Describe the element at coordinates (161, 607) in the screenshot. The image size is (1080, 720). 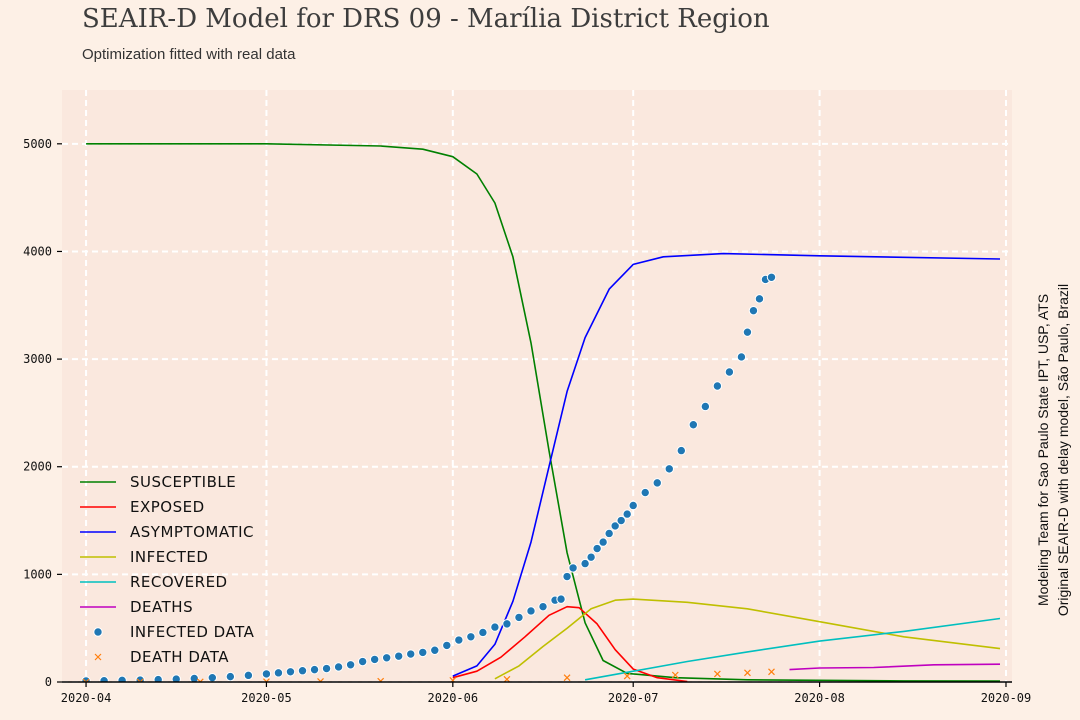
I see `legend-label: DEATHS` at that location.